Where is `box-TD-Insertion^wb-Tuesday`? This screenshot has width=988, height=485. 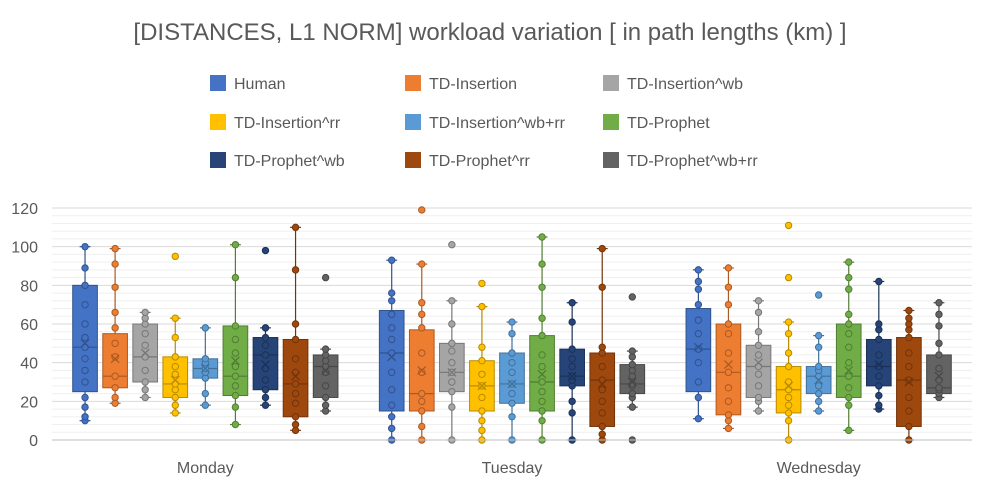 box-TD-Insertion^wb-Tuesday is located at coordinates (452, 342).